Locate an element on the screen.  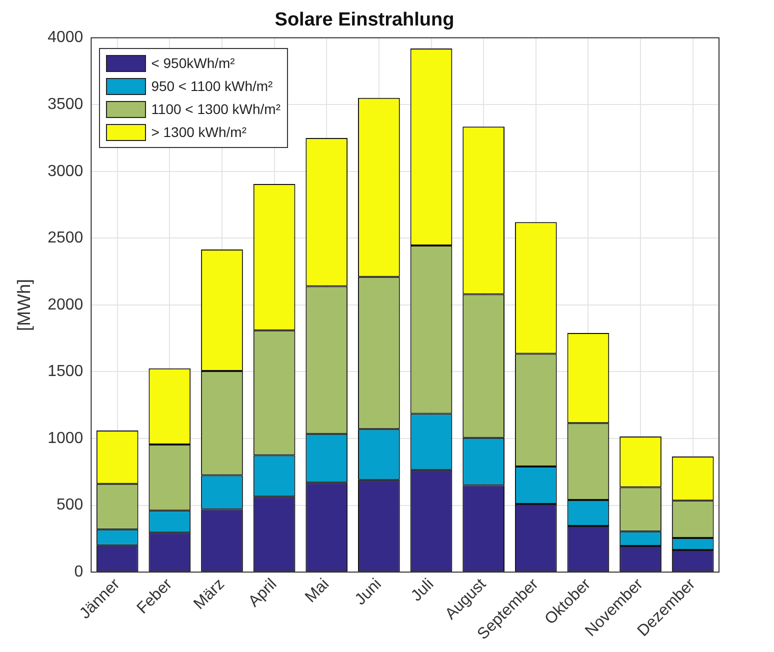
chart-title: Solare Einstrahlung is located at coordinates (364, 20).